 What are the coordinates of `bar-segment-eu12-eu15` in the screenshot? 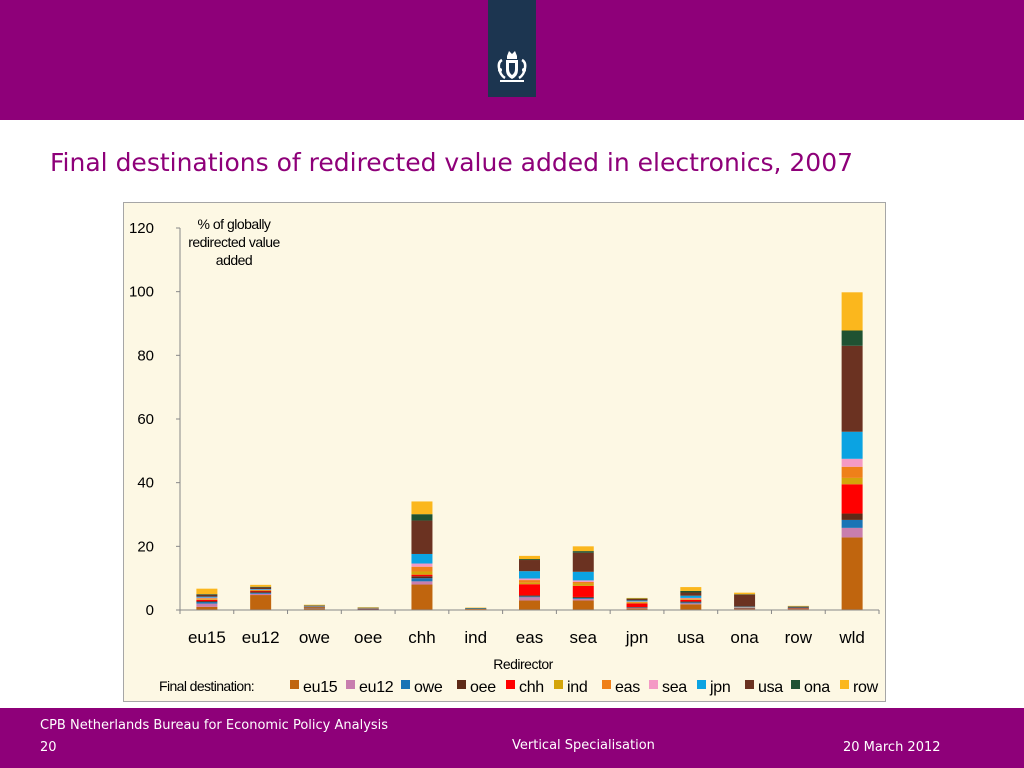 It's located at (261, 602).